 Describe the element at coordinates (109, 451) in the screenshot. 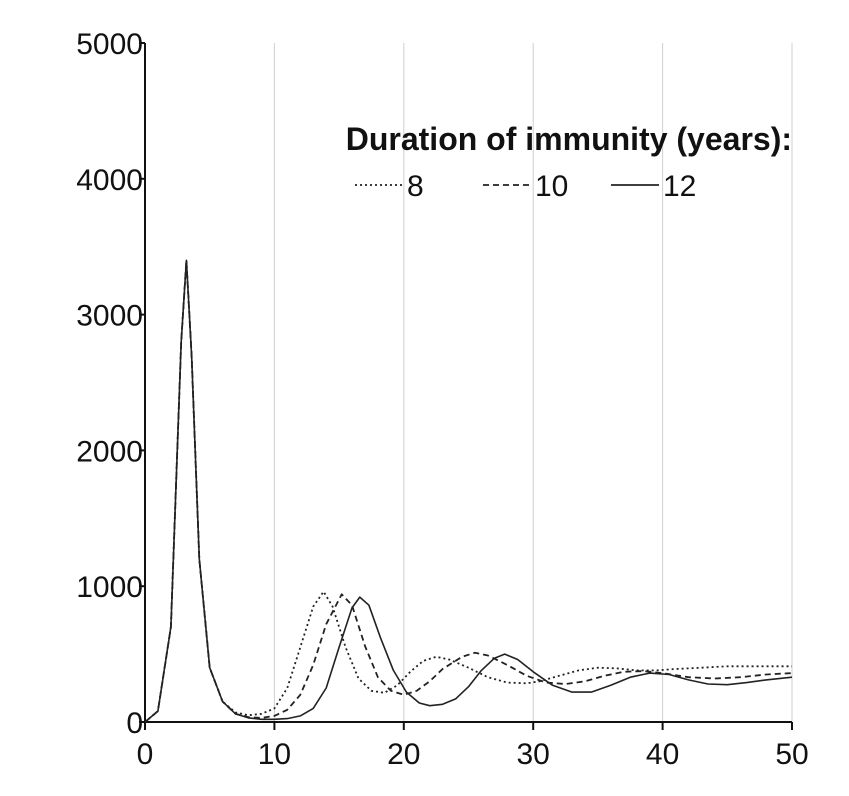

I see `y-tick-label-2: 2000` at that location.